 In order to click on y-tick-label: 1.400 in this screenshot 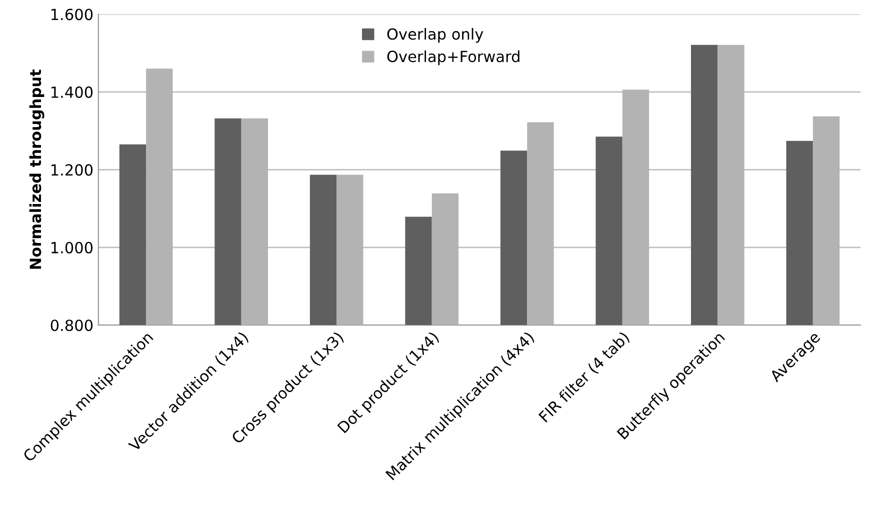, I will do `click(72, 92)`.